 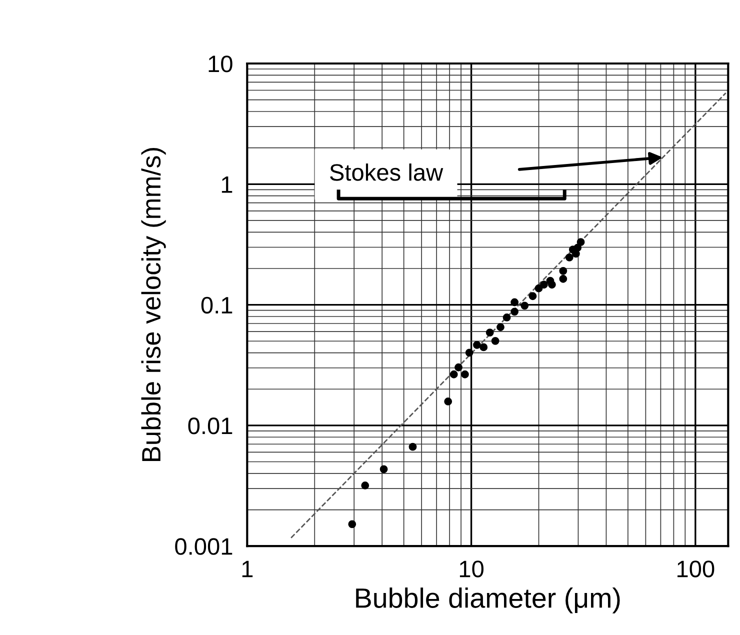 What do you see at coordinates (488, 601) in the screenshot?
I see `x-axis-title: Bubble diameter (μm)` at bounding box center [488, 601].